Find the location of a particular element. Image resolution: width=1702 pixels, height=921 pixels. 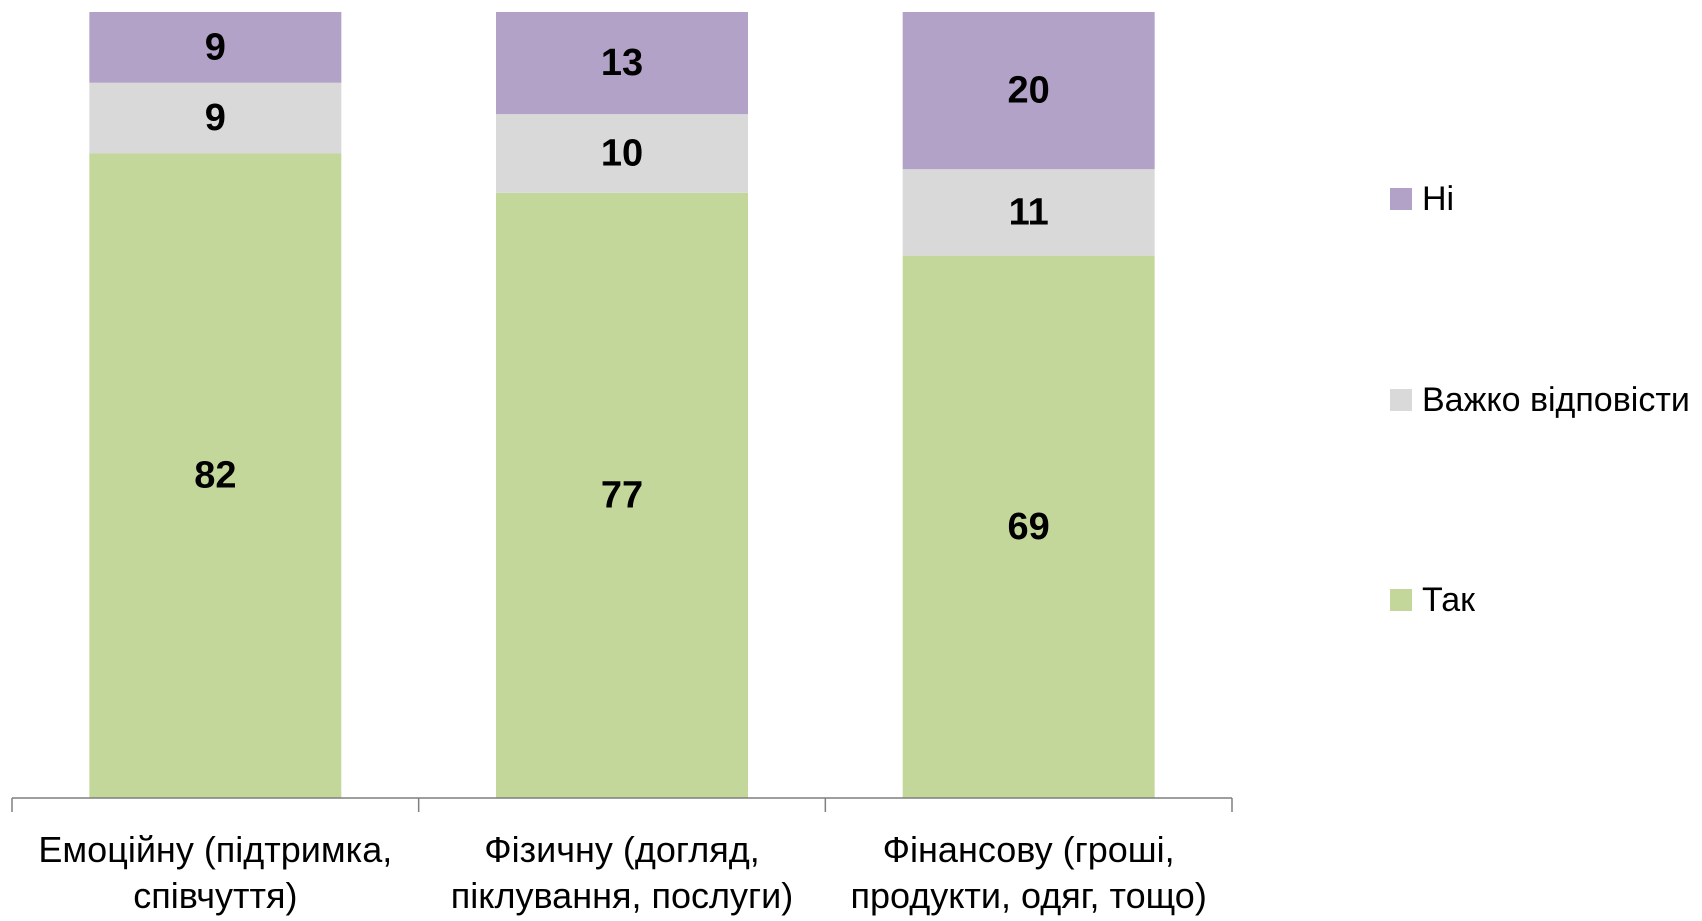

data-label: 82 is located at coordinates (215, 476).